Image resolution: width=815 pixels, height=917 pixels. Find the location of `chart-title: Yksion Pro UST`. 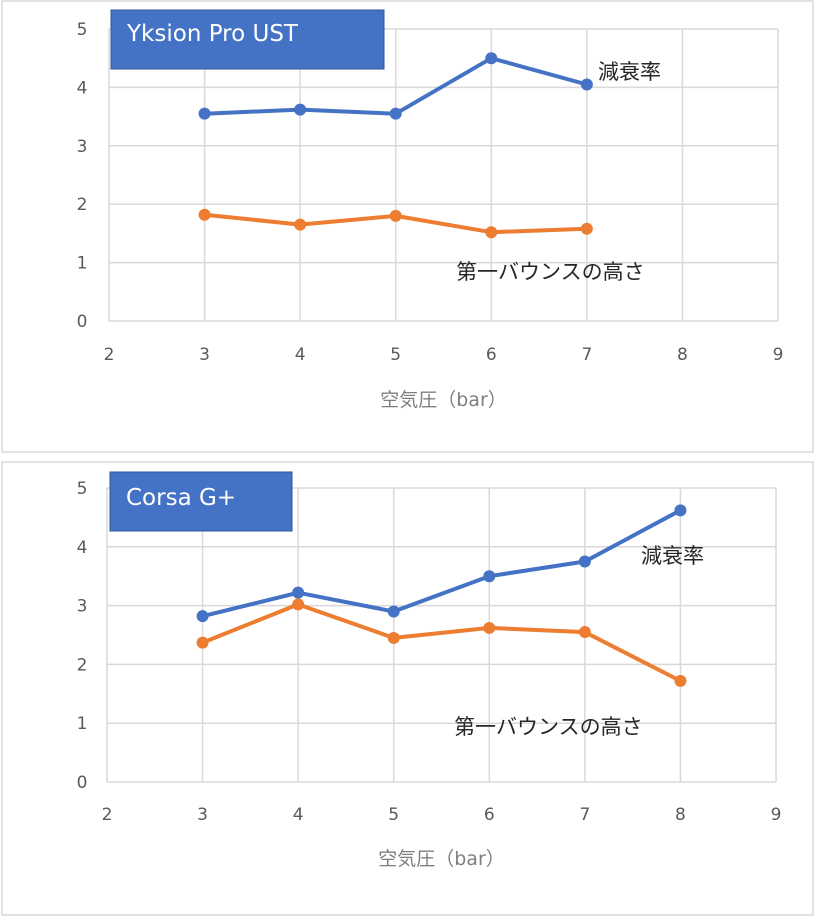

chart-title: Yksion Pro UST is located at coordinates (212, 34).